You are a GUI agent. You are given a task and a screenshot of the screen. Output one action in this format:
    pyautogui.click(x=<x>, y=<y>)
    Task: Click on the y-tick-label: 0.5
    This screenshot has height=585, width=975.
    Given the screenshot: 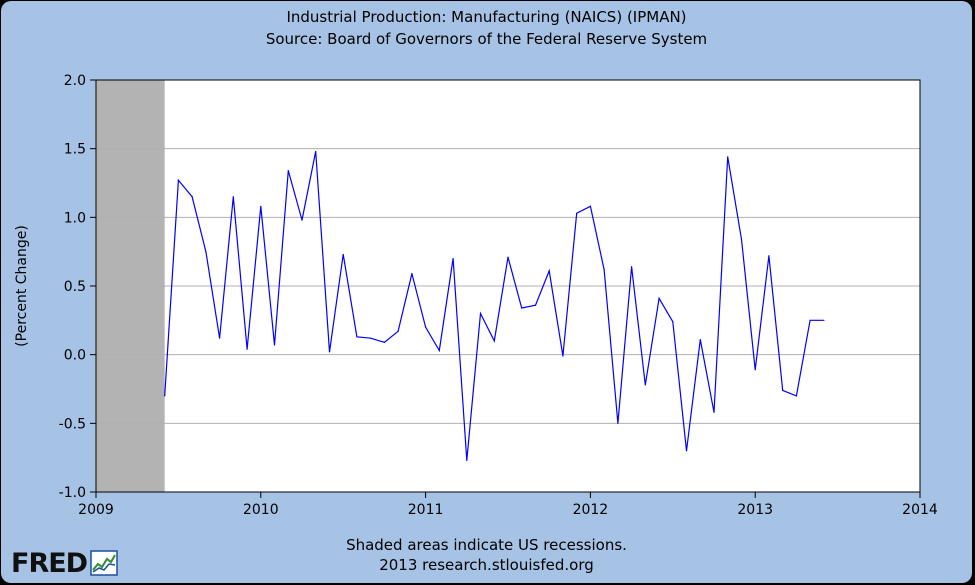 What is the action you would take?
    pyautogui.click(x=75, y=287)
    